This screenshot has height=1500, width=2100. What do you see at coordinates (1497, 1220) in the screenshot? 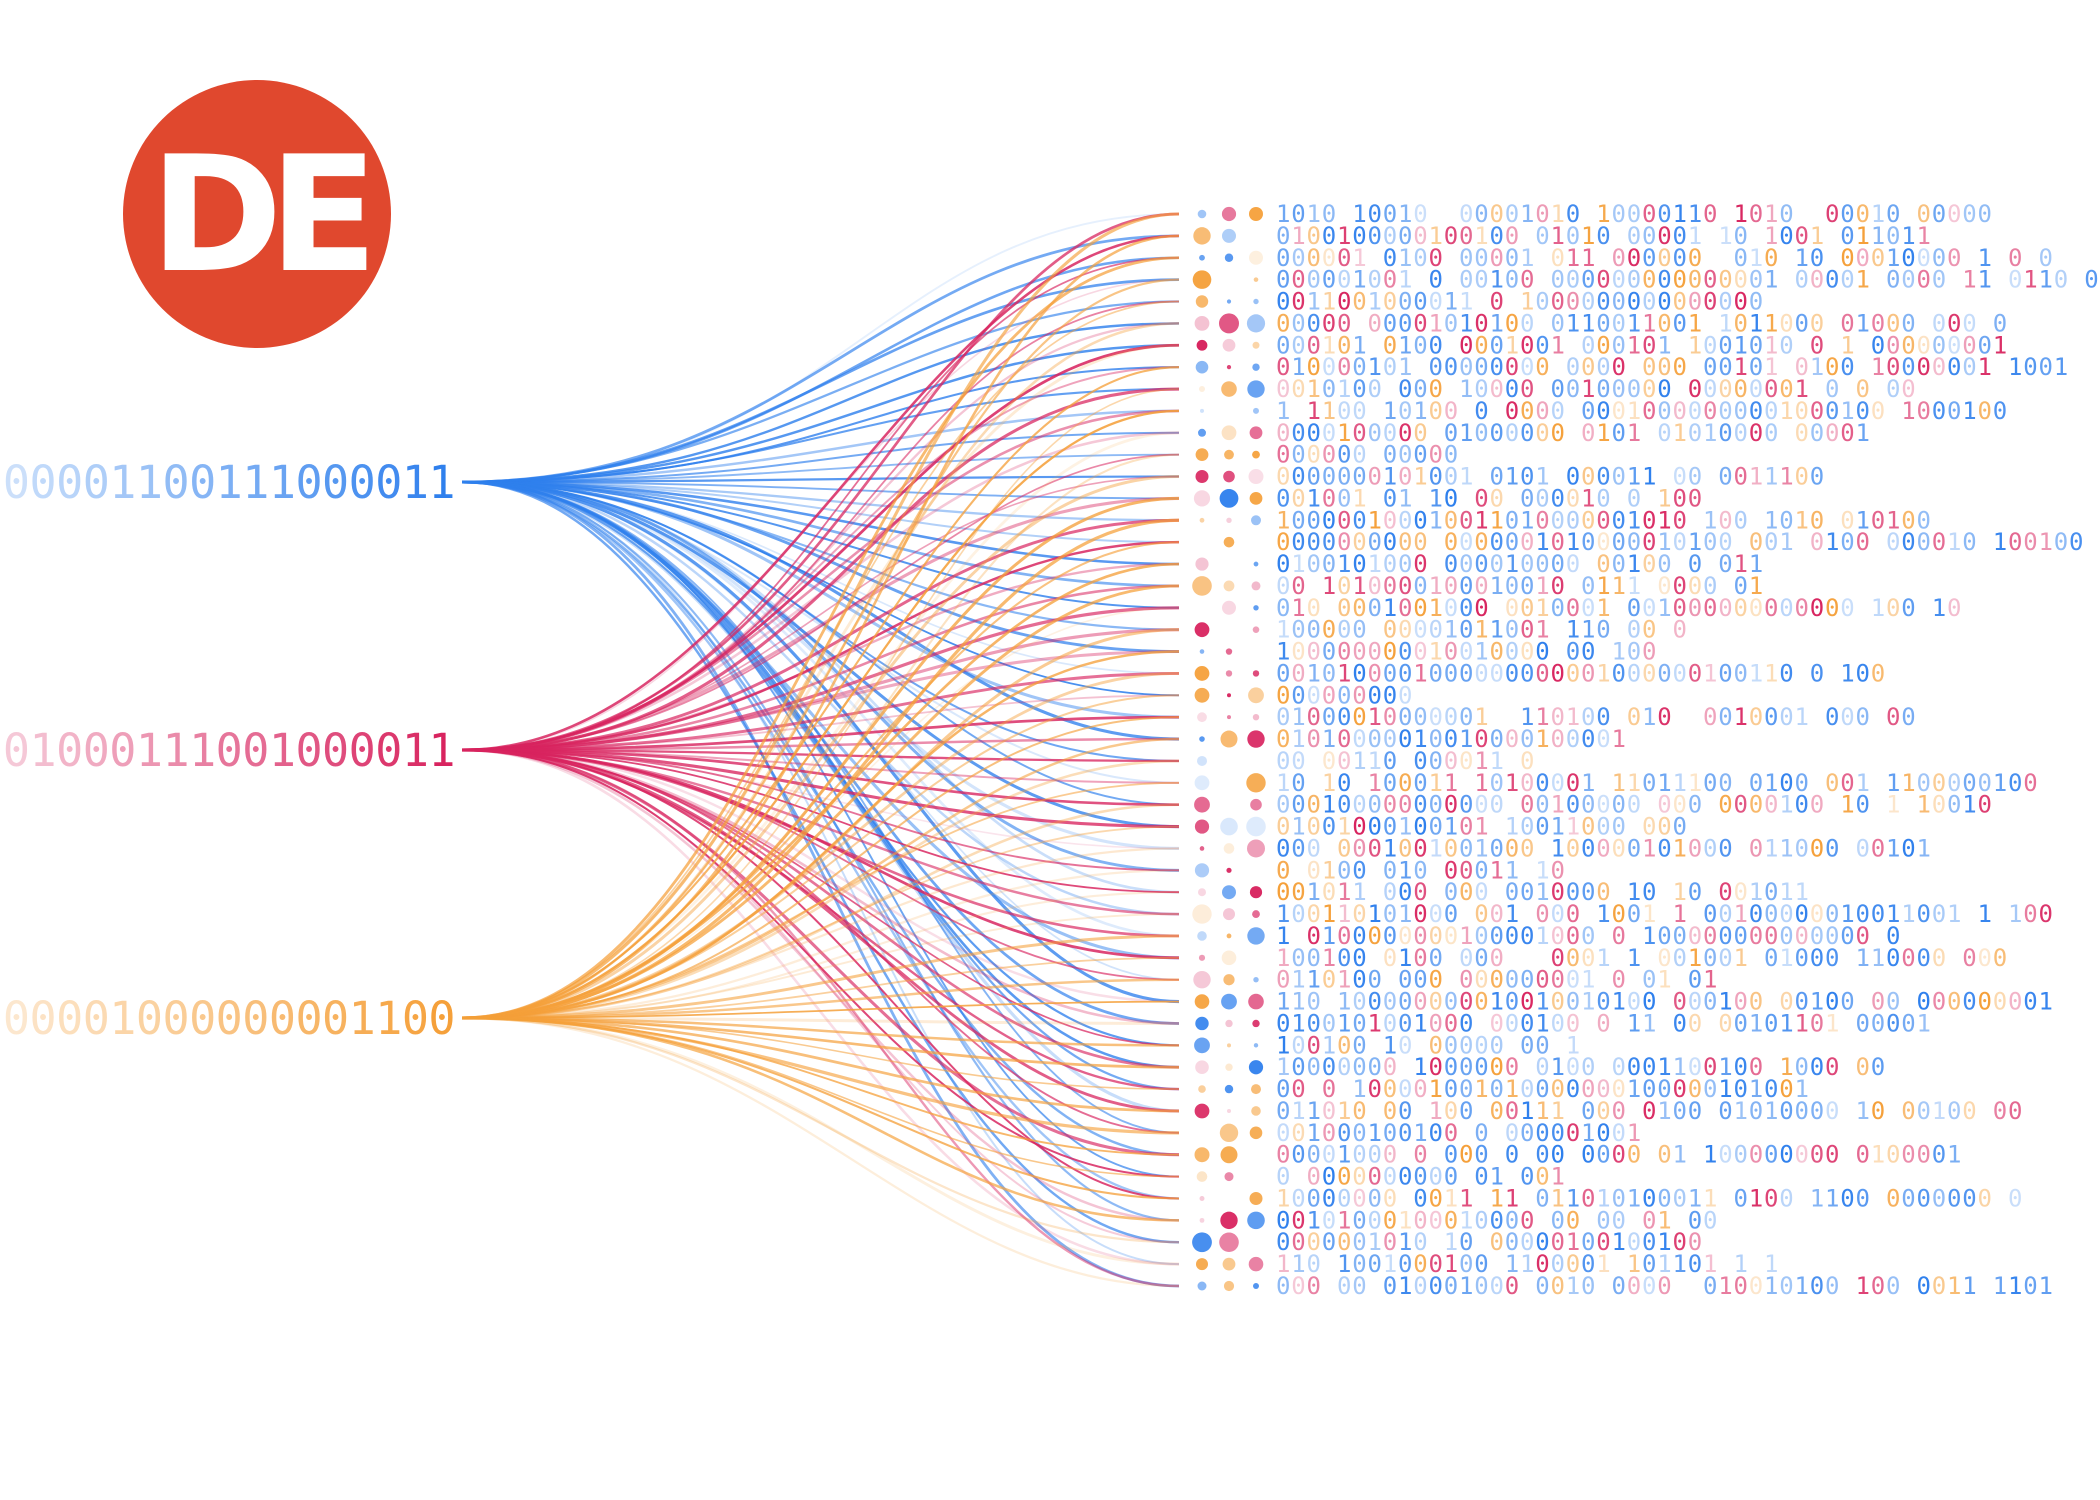
I see `row-binary: 00101000100010000 00 00 01 00` at bounding box center [1497, 1220].